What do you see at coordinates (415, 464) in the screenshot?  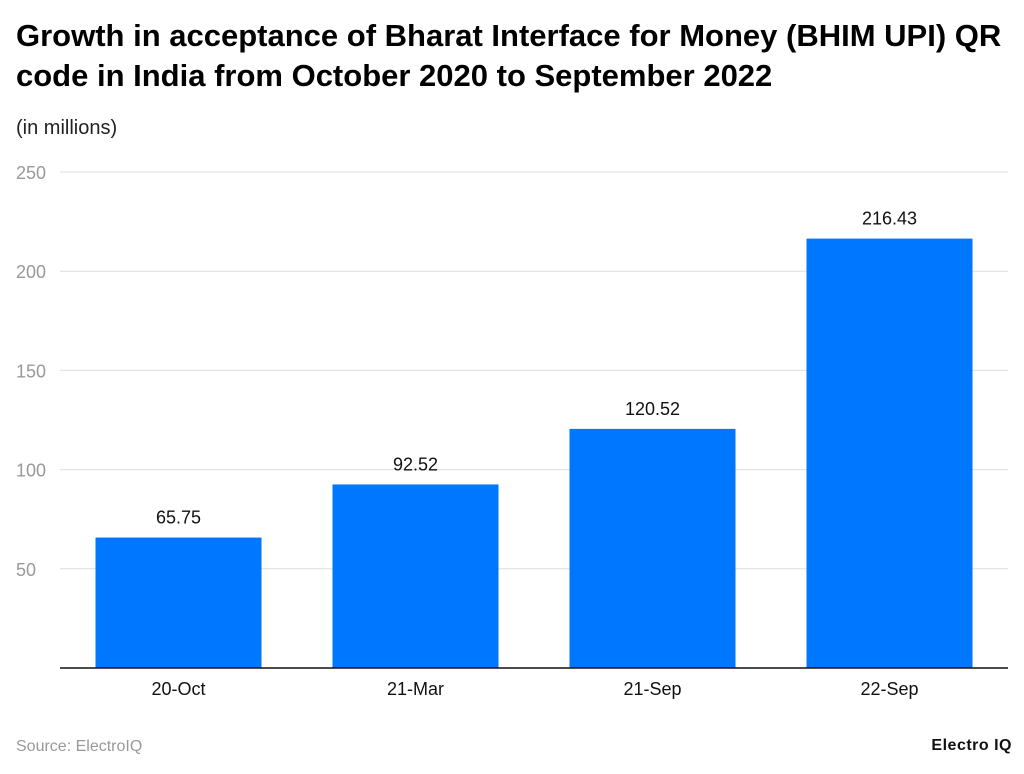 I see `data-label: 92.52` at bounding box center [415, 464].